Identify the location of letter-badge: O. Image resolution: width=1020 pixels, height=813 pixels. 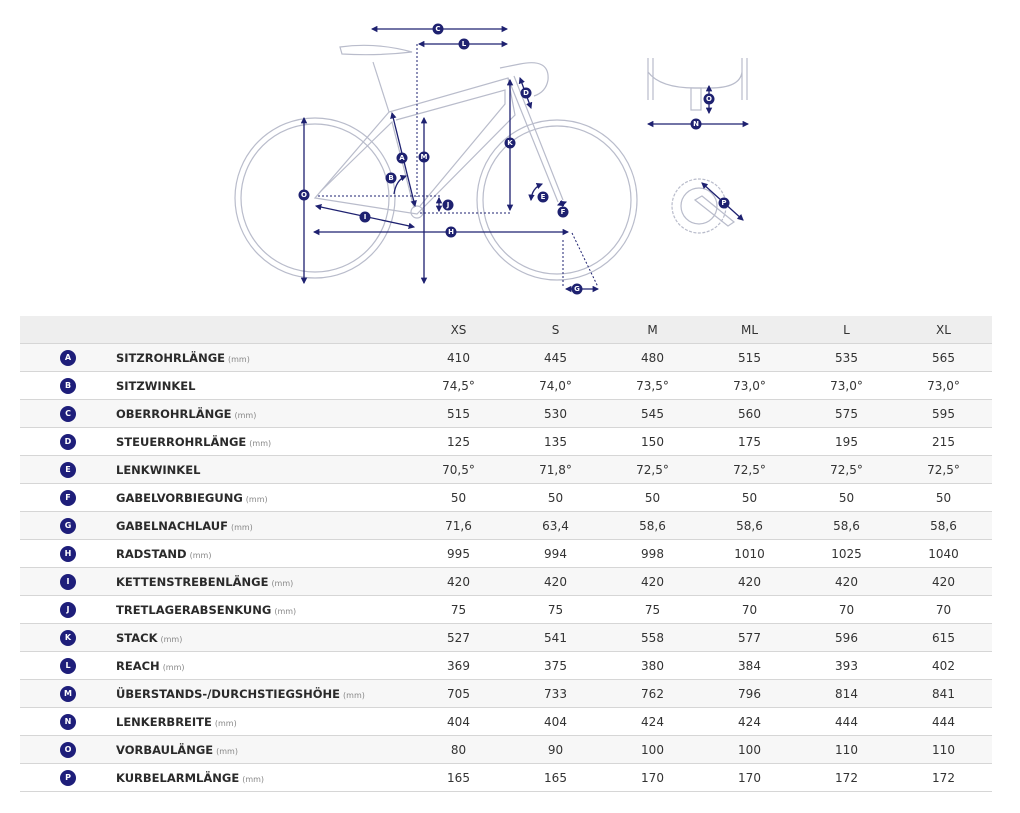
(68, 749).